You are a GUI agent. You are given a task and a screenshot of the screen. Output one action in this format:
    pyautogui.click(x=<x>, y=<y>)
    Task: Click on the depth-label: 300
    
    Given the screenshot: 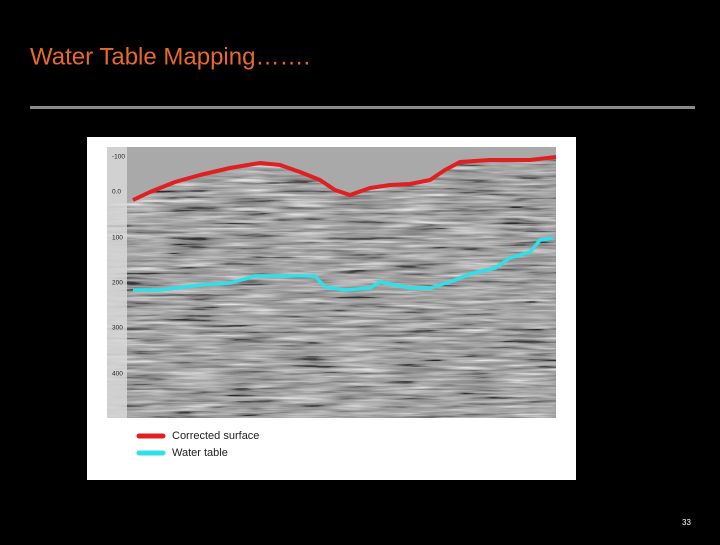 What is the action you would take?
    pyautogui.click(x=117, y=328)
    